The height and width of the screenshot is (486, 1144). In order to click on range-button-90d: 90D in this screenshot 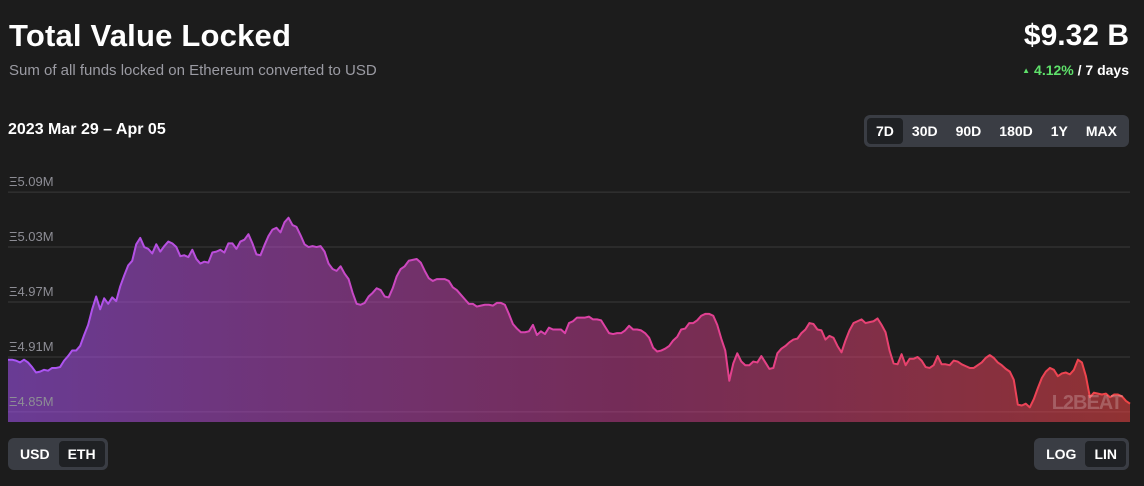, I will do `click(968, 131)`.